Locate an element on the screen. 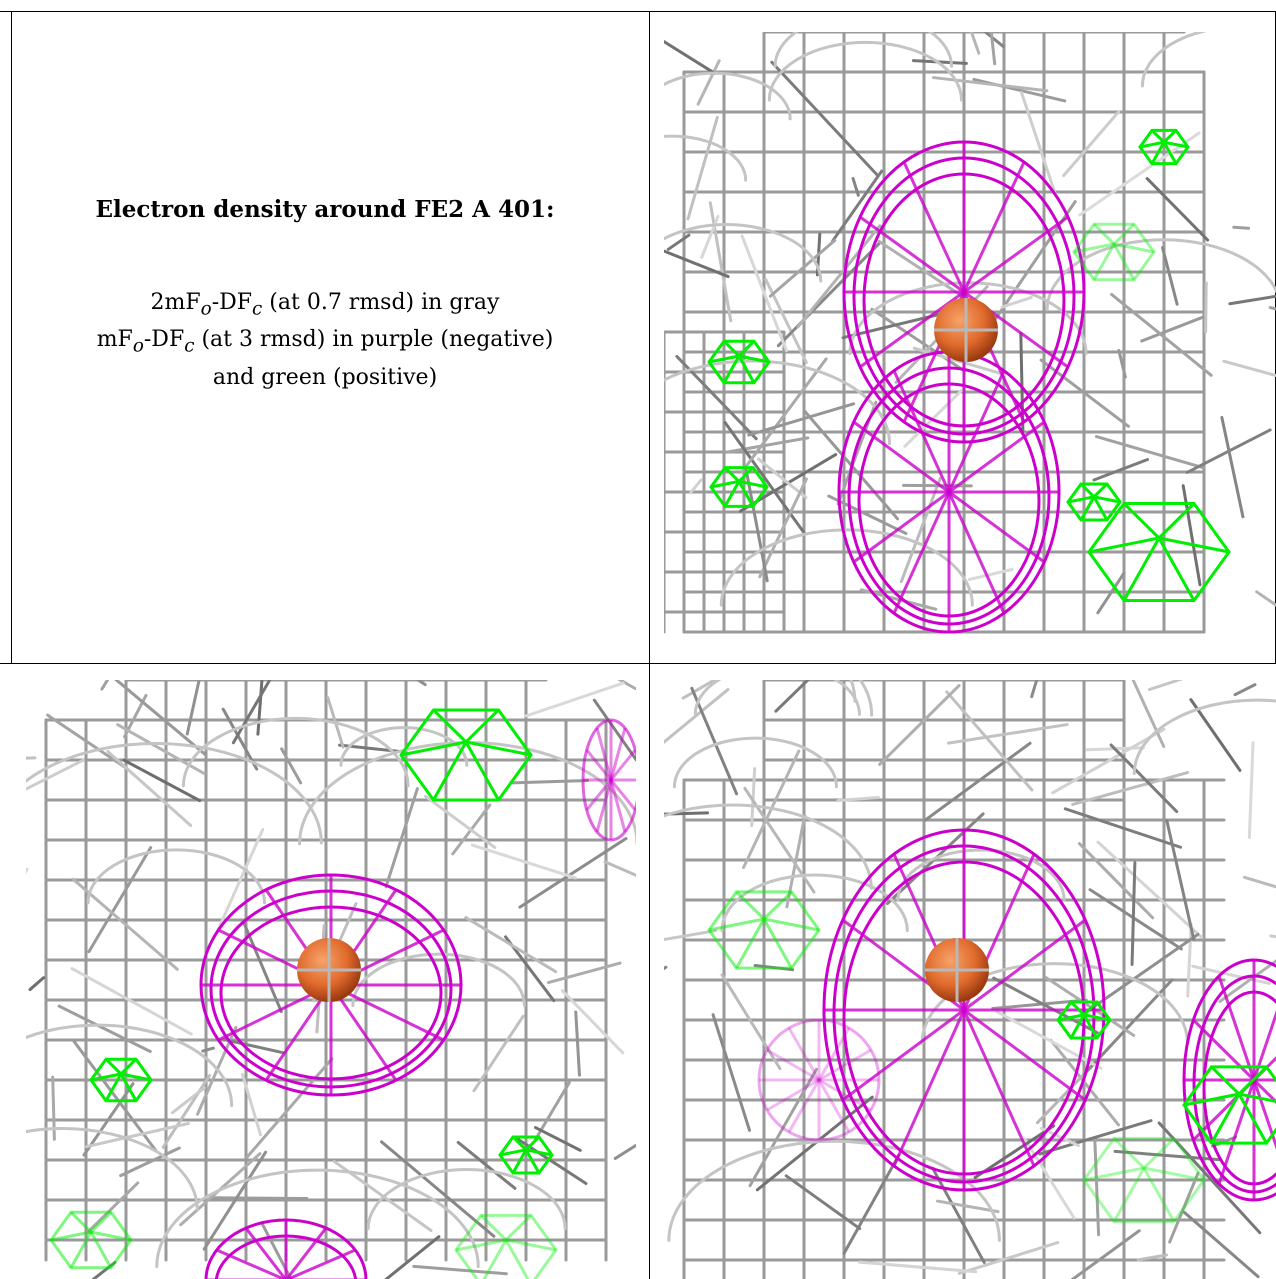  legend-fofc-sub-o: o is located at coordinates (138, 346).